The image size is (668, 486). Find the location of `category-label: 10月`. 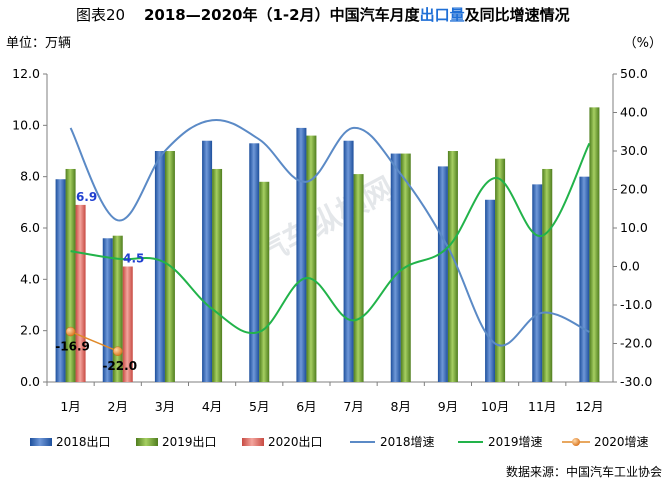

category-label: 10月 is located at coordinates (495, 406).